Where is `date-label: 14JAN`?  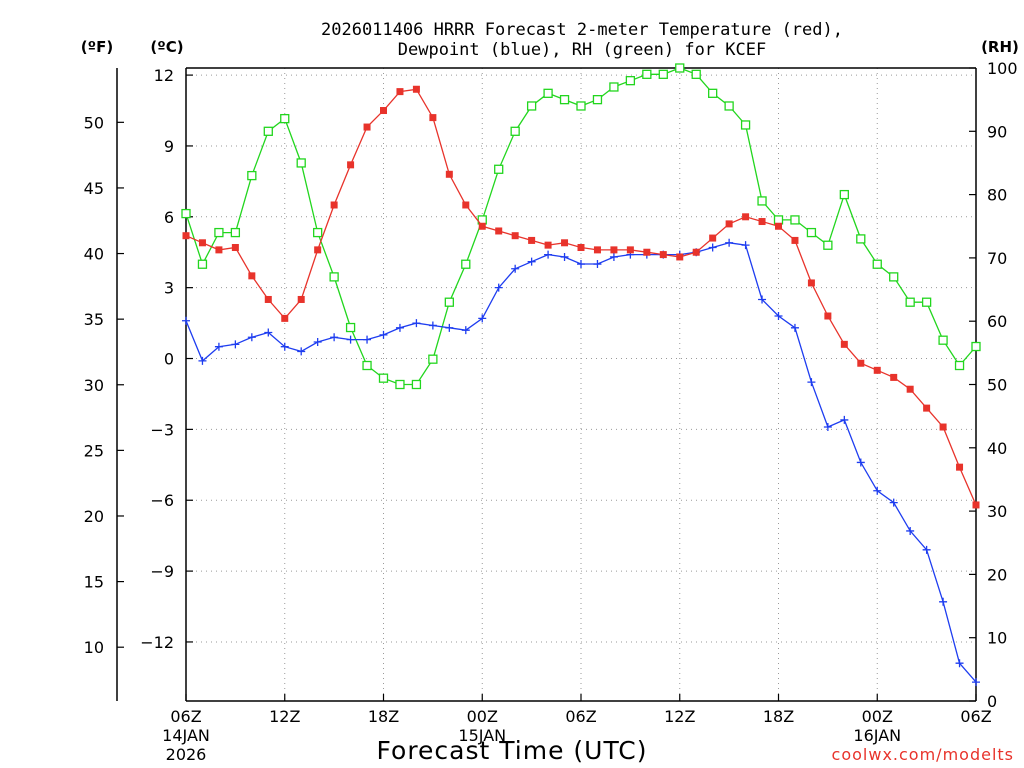
date-label: 14JAN is located at coordinates (186, 735).